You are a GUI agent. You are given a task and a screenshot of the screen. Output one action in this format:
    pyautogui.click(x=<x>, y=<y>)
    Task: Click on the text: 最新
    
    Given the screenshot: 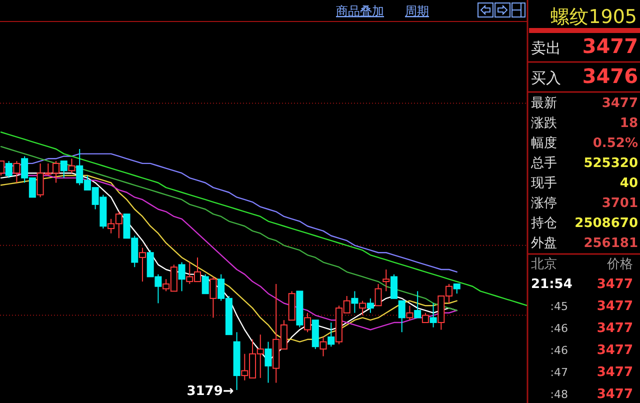 What is the action you would take?
    pyautogui.click(x=544, y=103)
    